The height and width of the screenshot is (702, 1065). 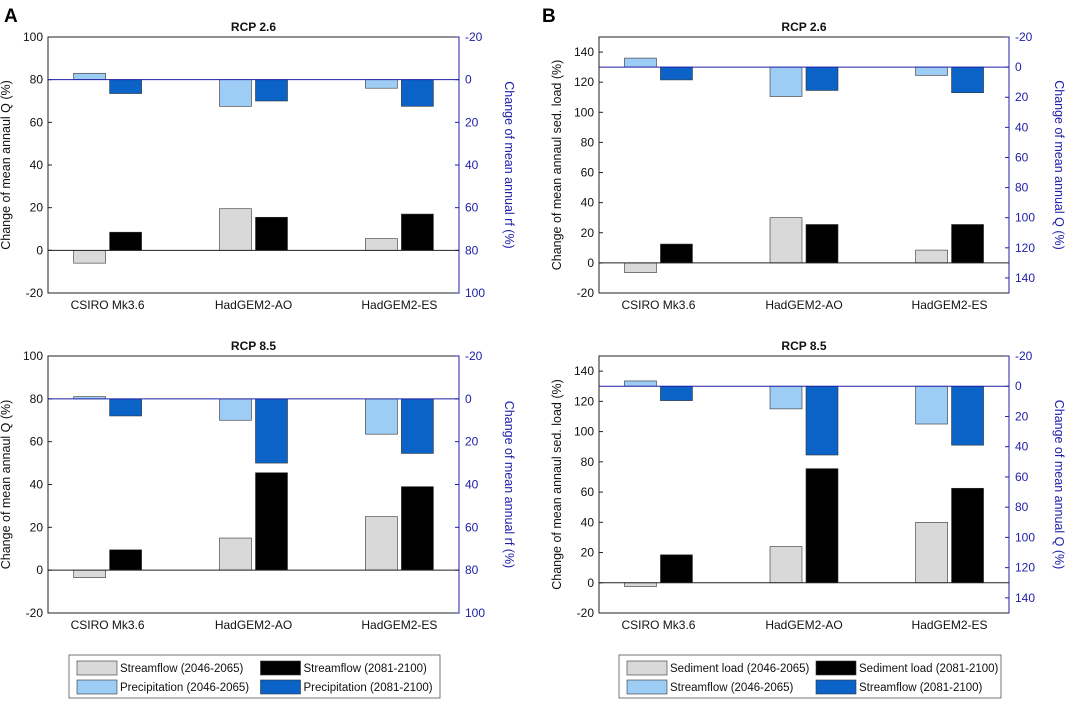 I want to click on chart0-y2tick-label: 20, so click(x=472, y=122).